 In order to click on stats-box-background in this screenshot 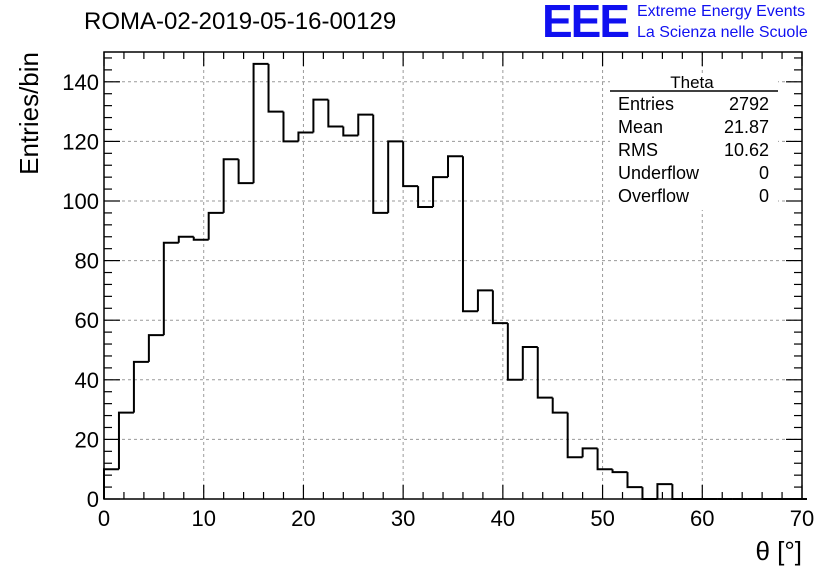, I will do `click(694, 142)`.